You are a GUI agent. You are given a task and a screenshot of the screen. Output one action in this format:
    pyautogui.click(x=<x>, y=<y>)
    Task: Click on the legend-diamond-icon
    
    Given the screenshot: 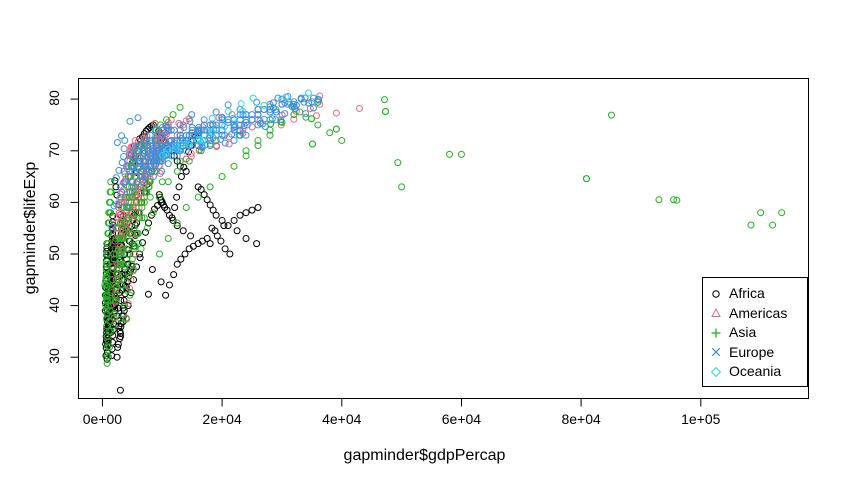 What is the action you would take?
    pyautogui.click(x=716, y=371)
    